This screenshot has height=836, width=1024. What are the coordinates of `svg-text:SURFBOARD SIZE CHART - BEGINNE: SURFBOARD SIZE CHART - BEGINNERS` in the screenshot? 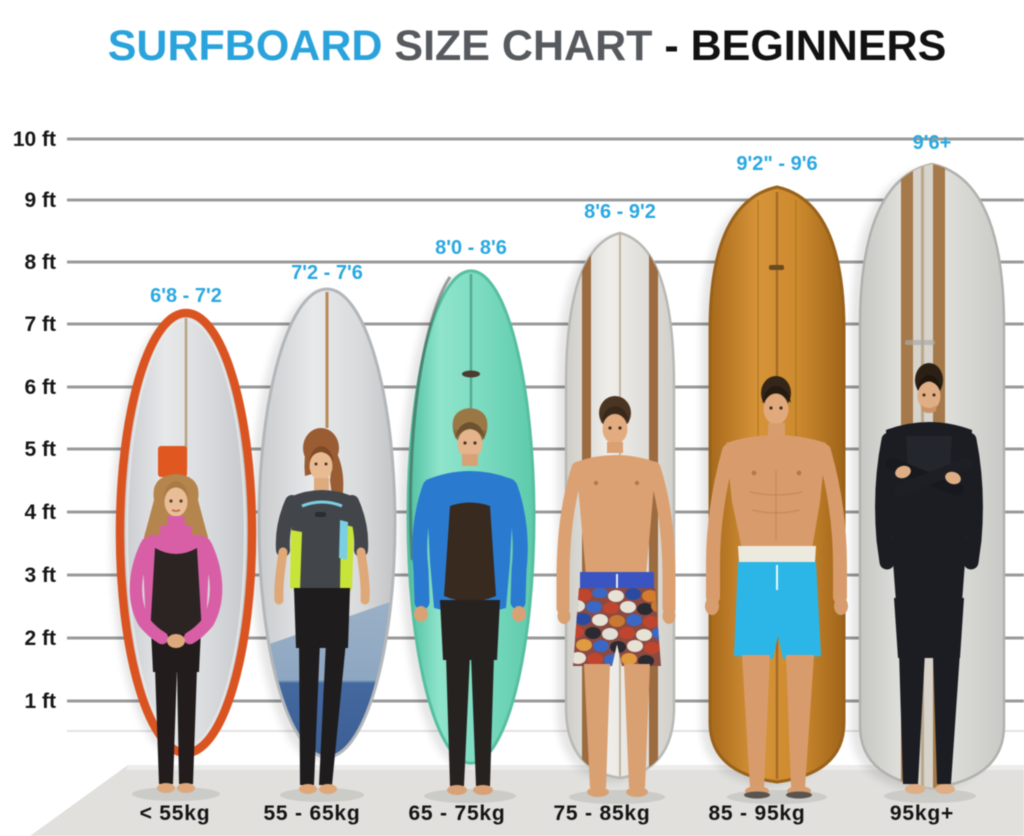 It's located at (527, 46).